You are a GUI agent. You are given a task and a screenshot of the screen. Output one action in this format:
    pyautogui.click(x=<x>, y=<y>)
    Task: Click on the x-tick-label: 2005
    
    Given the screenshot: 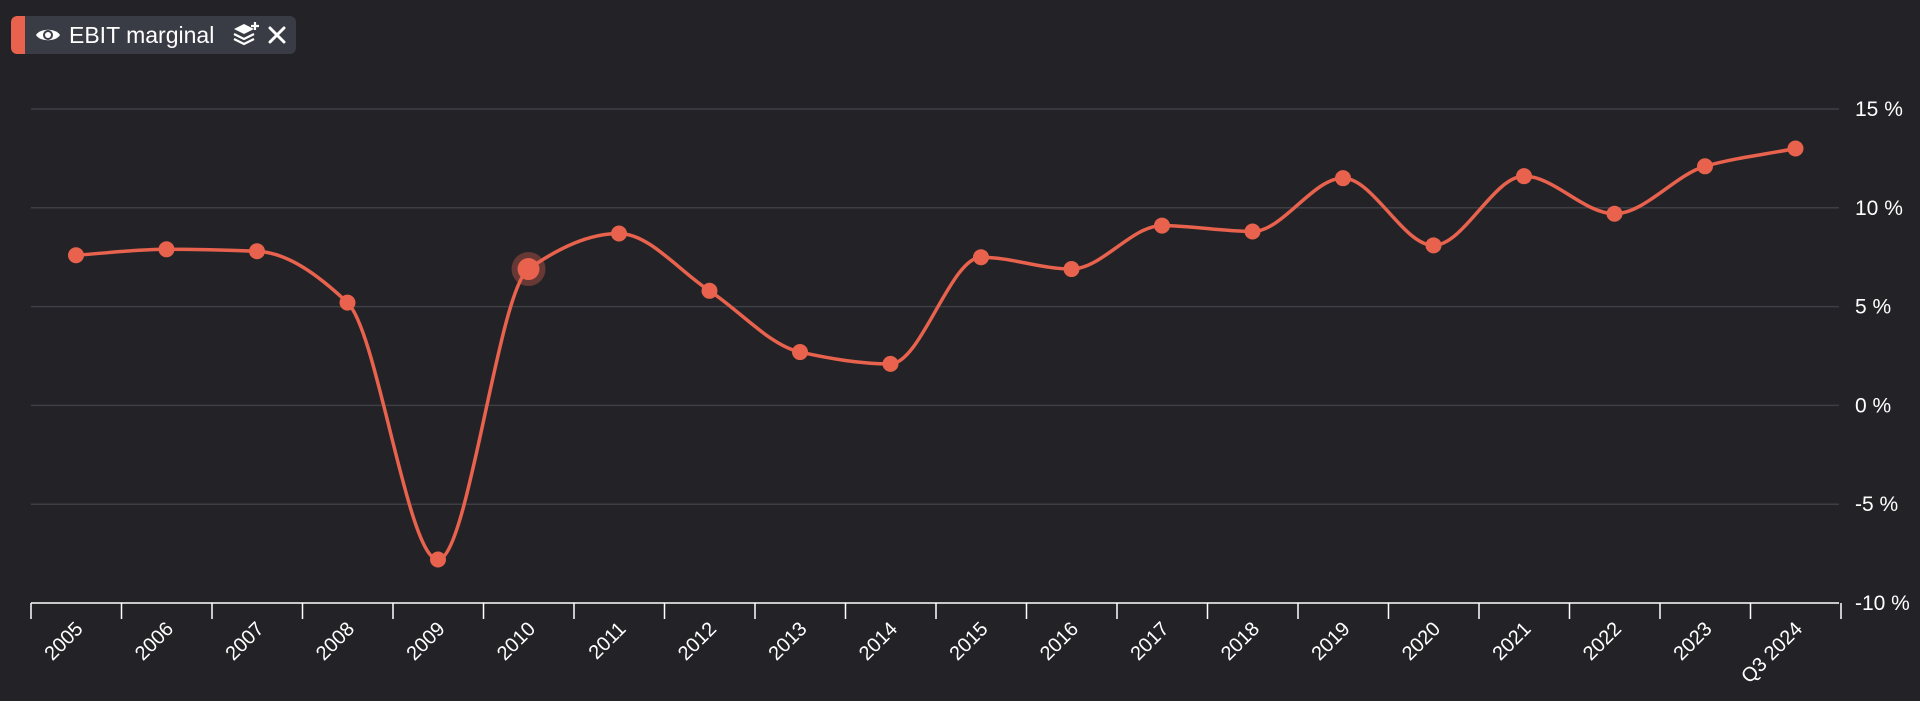 What is the action you would take?
    pyautogui.click(x=64, y=641)
    